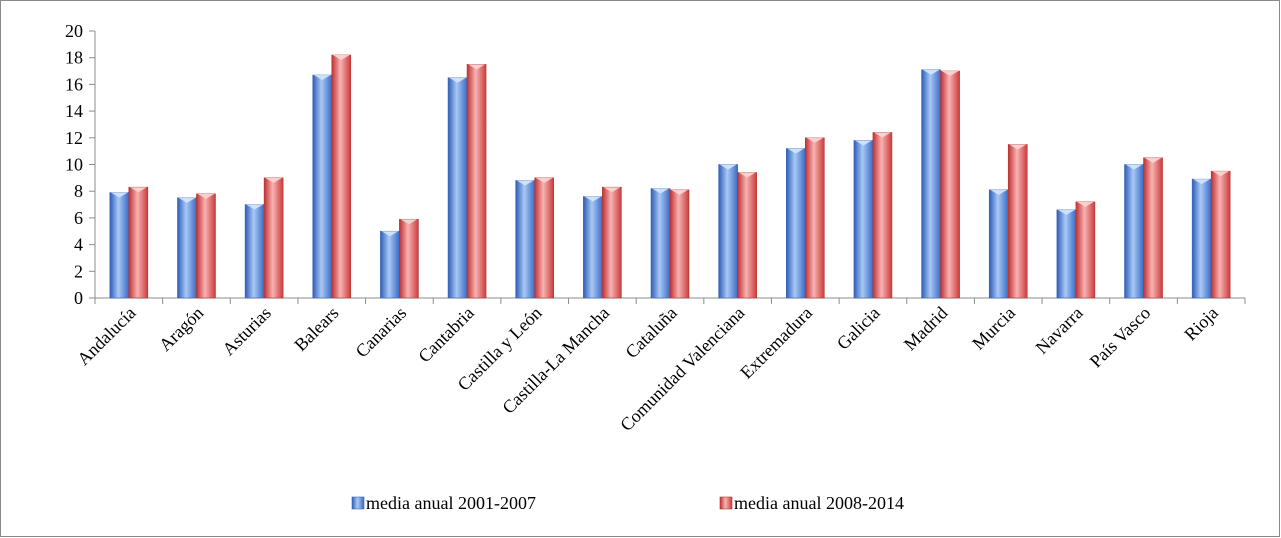 The width and height of the screenshot is (1281, 538). I want to click on legend-label: media anual 2008-2014, so click(819, 503).